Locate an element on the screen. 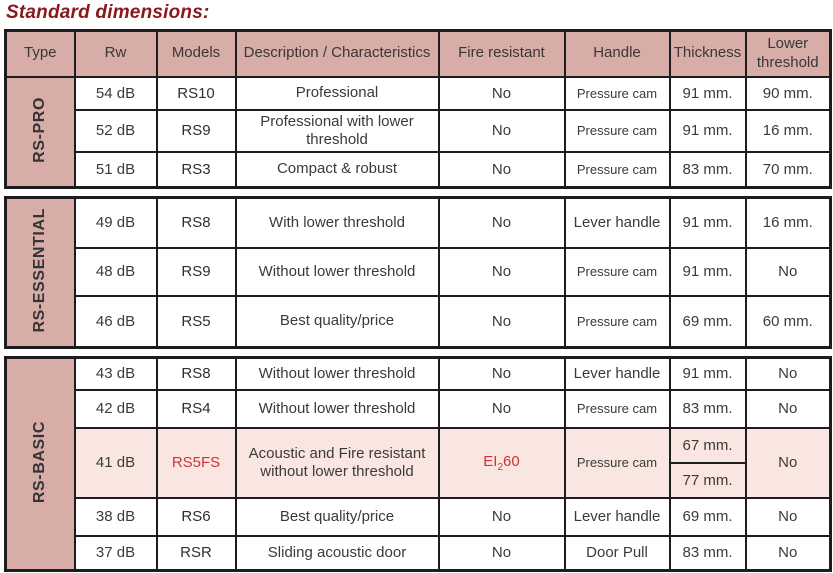 The width and height of the screenshot is (833, 573). section-label-rs-pro: RS-PRO is located at coordinates (40, 129).